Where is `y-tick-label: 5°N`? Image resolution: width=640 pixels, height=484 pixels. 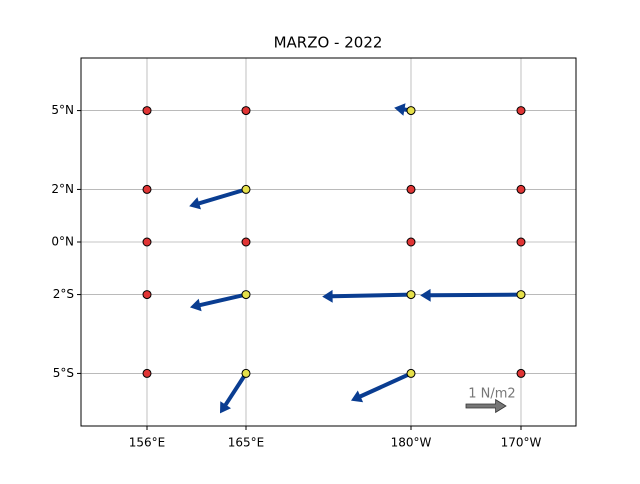 y-tick-label: 5°N is located at coordinates (62, 110).